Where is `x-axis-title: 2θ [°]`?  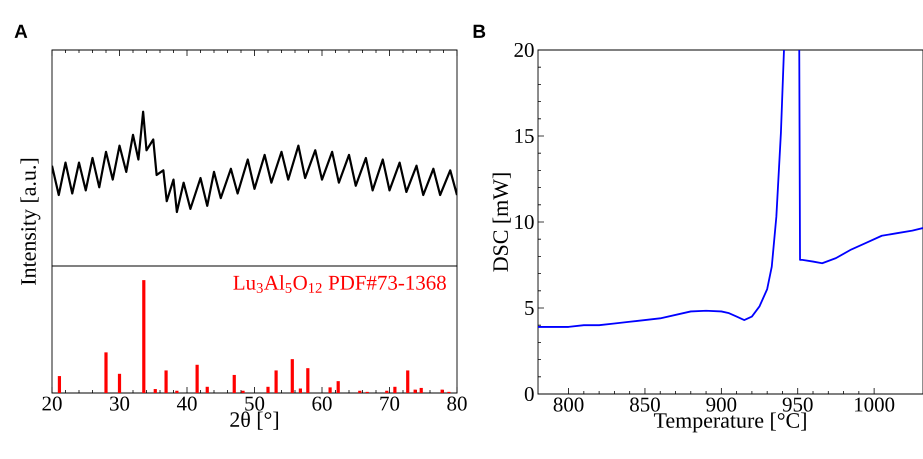
x-axis-title: 2θ [°] is located at coordinates (254, 420).